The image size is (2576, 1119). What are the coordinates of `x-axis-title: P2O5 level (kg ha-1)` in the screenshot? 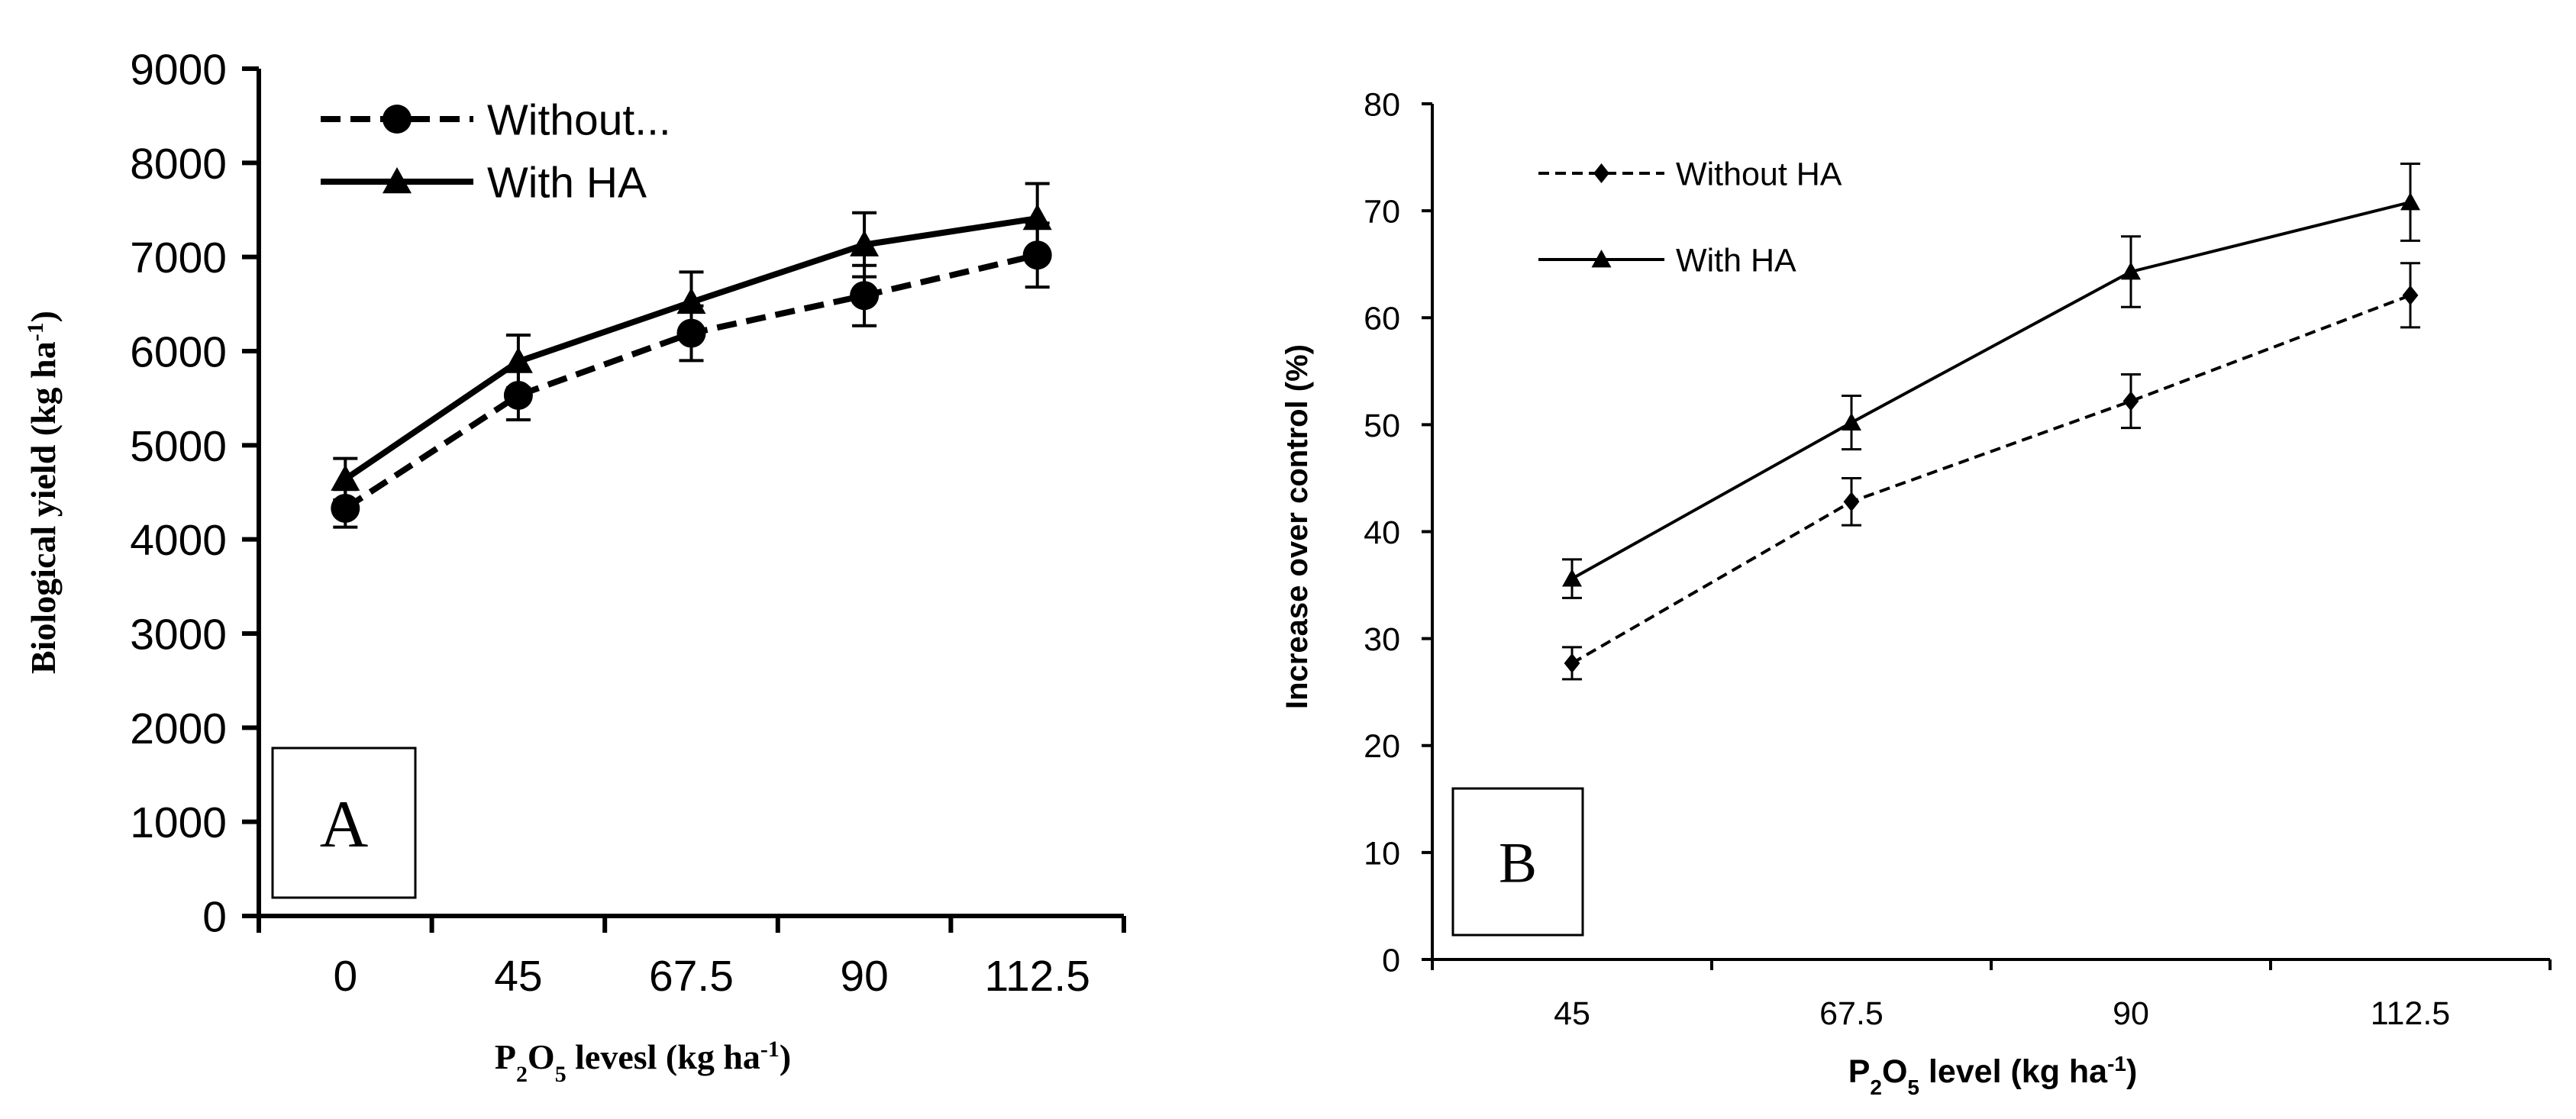 It's located at (1993, 1075).